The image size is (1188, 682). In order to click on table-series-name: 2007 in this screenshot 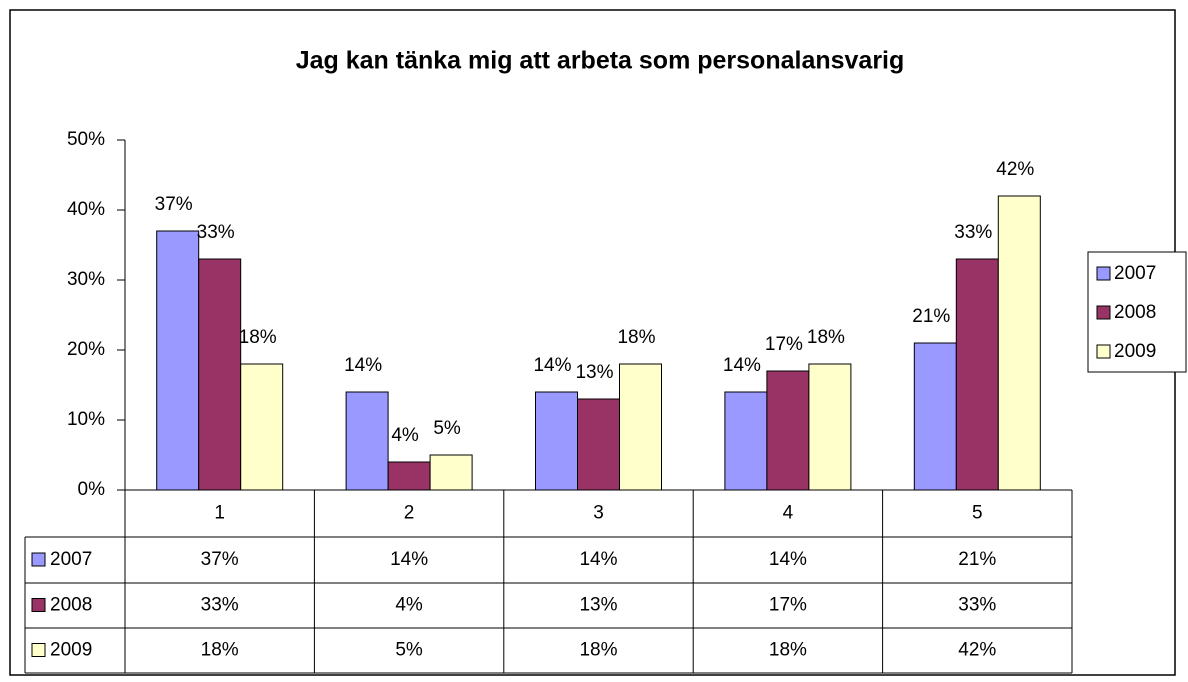, I will do `click(71, 559)`.